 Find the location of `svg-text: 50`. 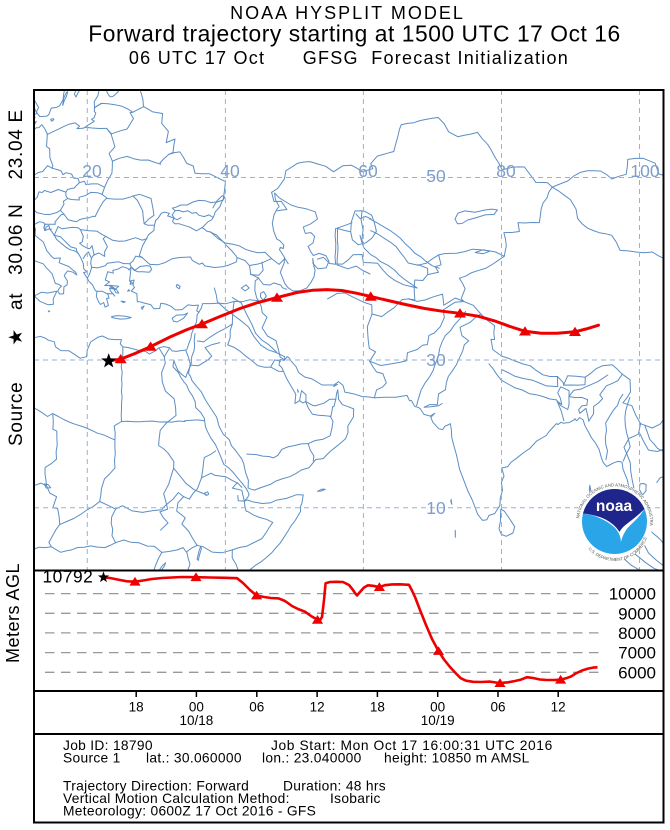

svg-text: 50 is located at coordinates (436, 176).